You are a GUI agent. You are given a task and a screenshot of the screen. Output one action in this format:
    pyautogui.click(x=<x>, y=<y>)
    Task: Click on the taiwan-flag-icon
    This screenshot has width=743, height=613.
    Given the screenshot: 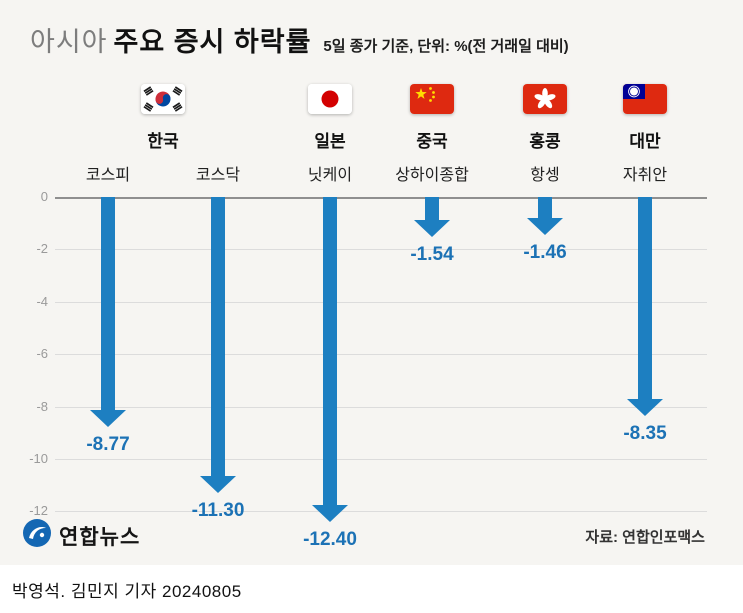 What is the action you would take?
    pyautogui.click(x=645, y=99)
    